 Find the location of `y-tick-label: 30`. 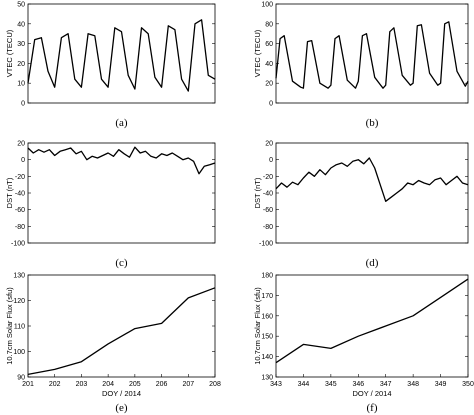

y-tick-label: 30 is located at coordinates (21, 44).